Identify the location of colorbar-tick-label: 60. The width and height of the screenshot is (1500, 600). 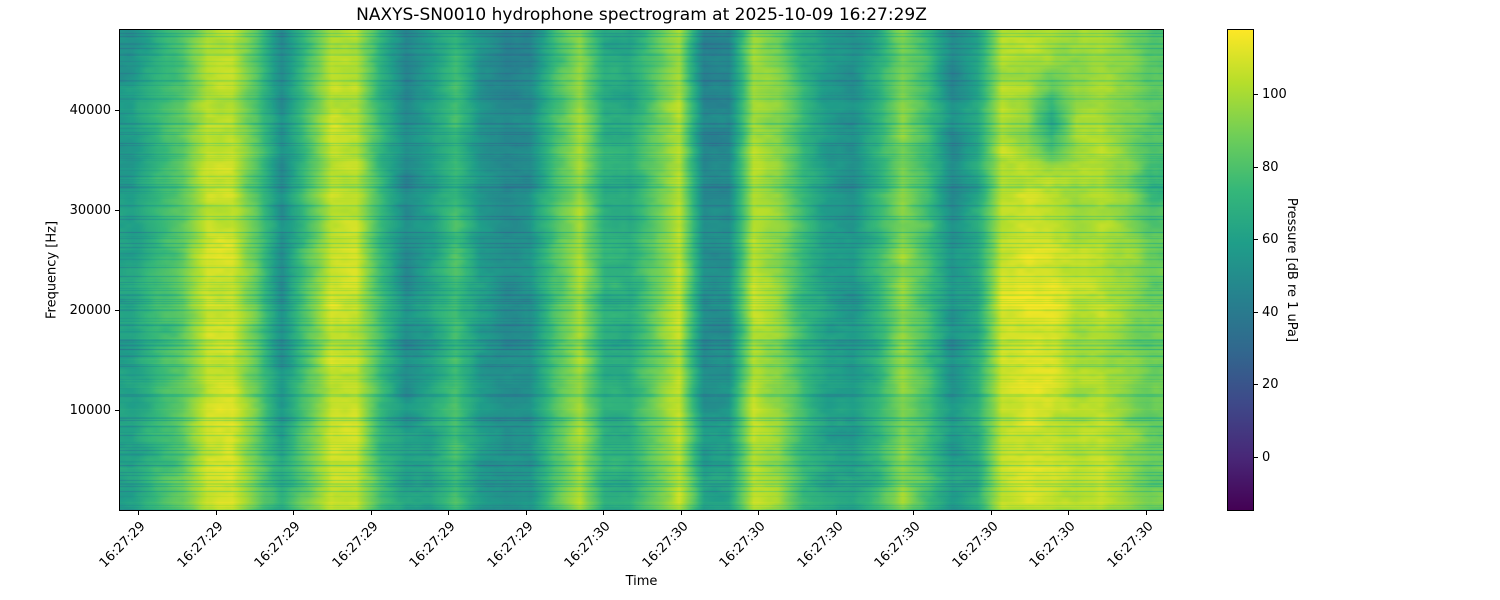
(1270, 239).